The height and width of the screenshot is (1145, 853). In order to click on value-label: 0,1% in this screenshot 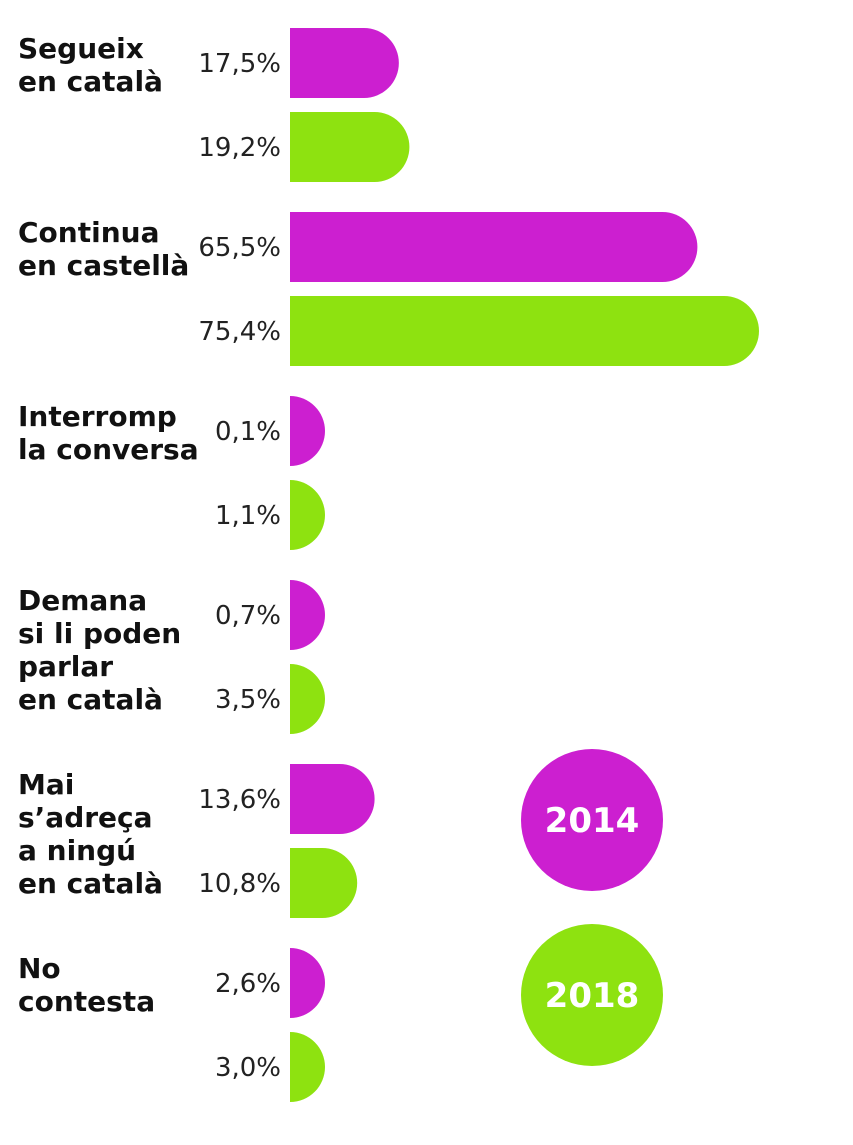, I will do `click(248, 432)`.